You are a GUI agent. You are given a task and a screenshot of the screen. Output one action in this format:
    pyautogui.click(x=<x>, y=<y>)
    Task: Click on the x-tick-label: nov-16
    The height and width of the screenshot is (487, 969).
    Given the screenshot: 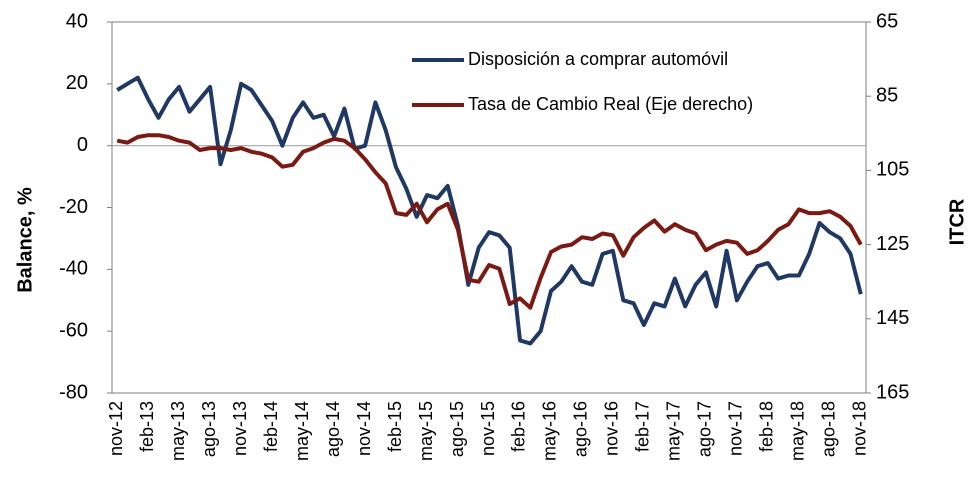 What is the action you would take?
    pyautogui.click(x=612, y=428)
    